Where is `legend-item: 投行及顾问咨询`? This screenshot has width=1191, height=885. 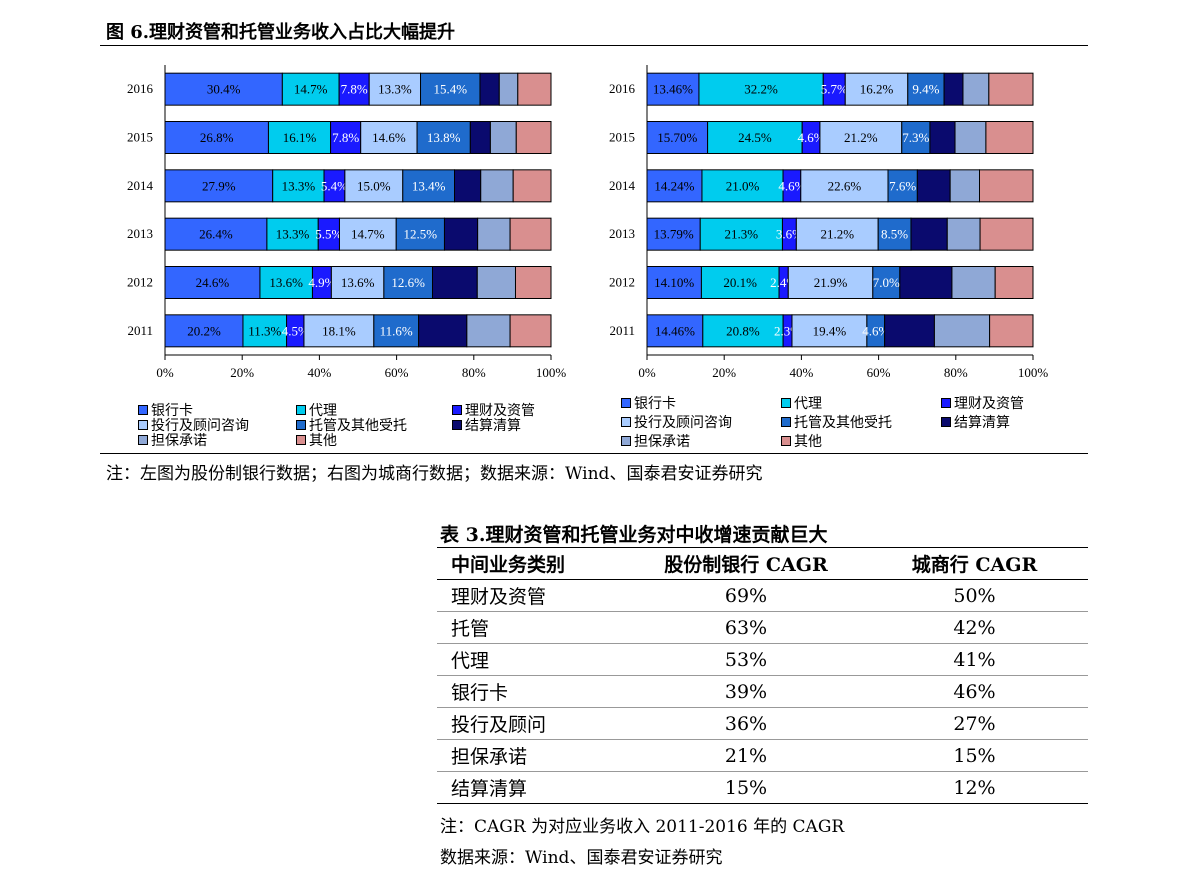
legend-item: 投行及顾问咨询 is located at coordinates (193, 425).